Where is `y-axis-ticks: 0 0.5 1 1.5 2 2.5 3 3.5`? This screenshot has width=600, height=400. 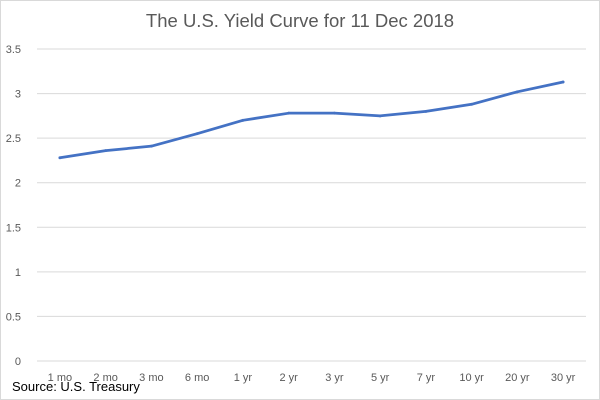
y-axis-ticks: 0 0.5 1 1.5 2 2.5 3 3.5 is located at coordinates (13, 206).